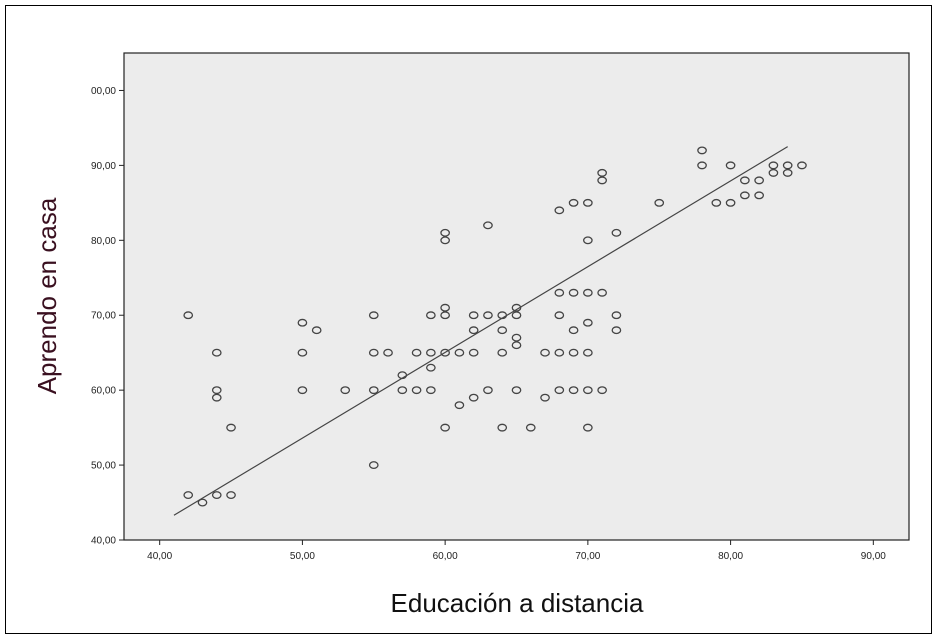  What do you see at coordinates (103, 466) in the screenshot?
I see `y-tick-label: 50,00` at bounding box center [103, 466].